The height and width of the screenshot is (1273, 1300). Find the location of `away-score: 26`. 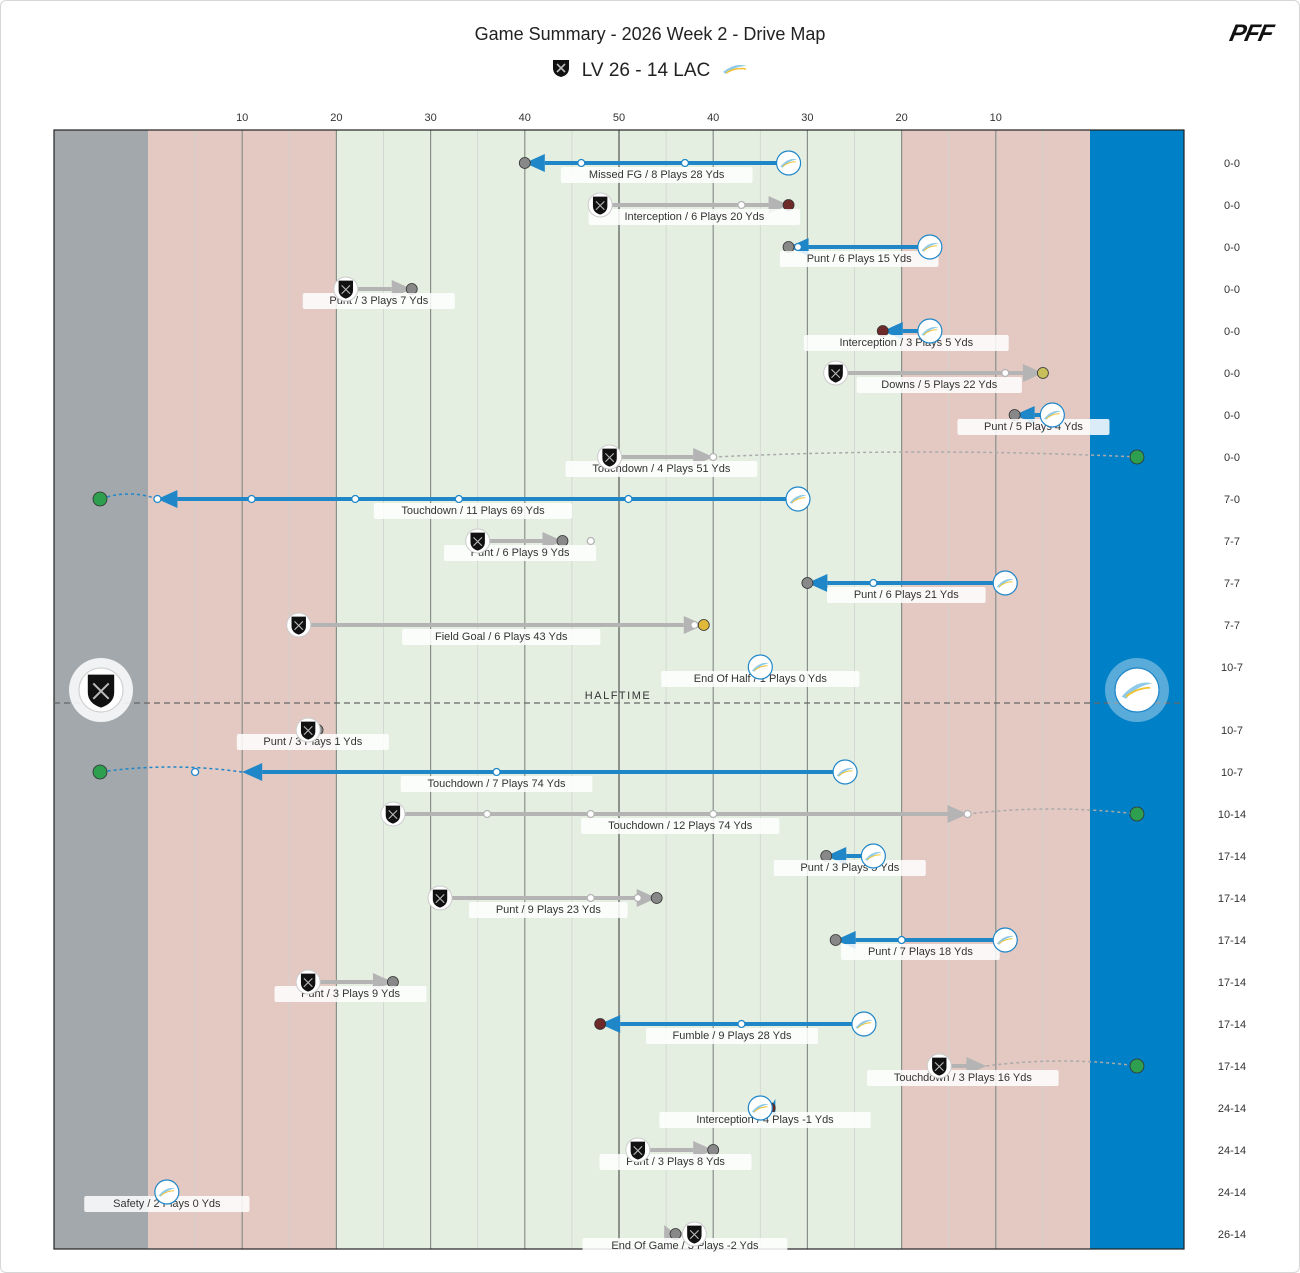

away-score: 26 is located at coordinates (619, 71).